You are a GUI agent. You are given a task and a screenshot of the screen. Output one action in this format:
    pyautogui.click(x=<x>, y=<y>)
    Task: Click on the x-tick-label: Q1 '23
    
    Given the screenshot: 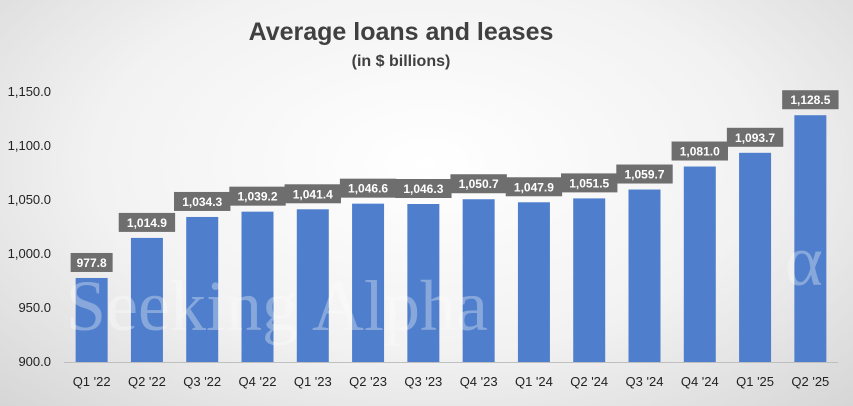 What is the action you would take?
    pyautogui.click(x=313, y=381)
    